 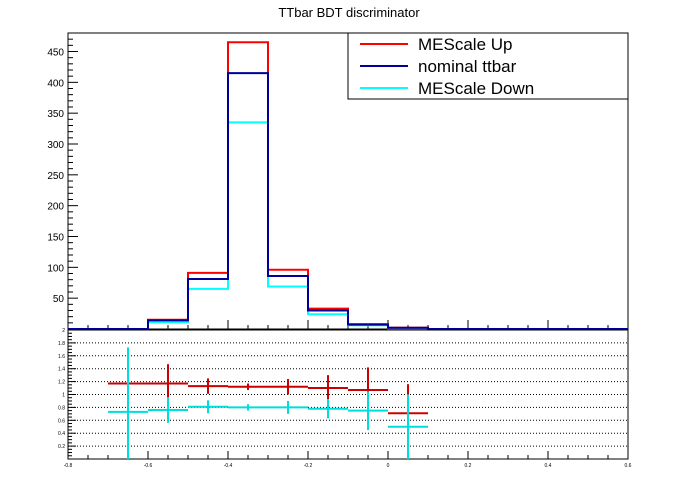 What do you see at coordinates (61, 447) in the screenshot?
I see `ratio-y-tick-label: 0.2` at bounding box center [61, 447].